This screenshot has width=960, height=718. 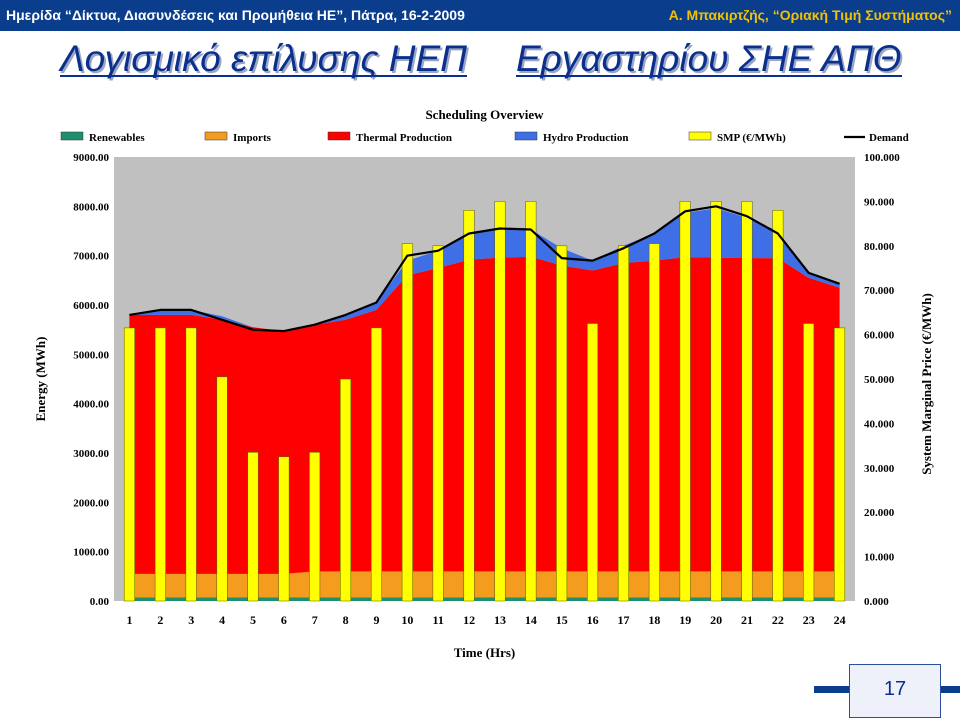 What do you see at coordinates (709, 58) in the screenshot?
I see `slide-title-part2-text: Εργαστηρίου ΣΗΕ ΑΠΘ` at bounding box center [709, 58].